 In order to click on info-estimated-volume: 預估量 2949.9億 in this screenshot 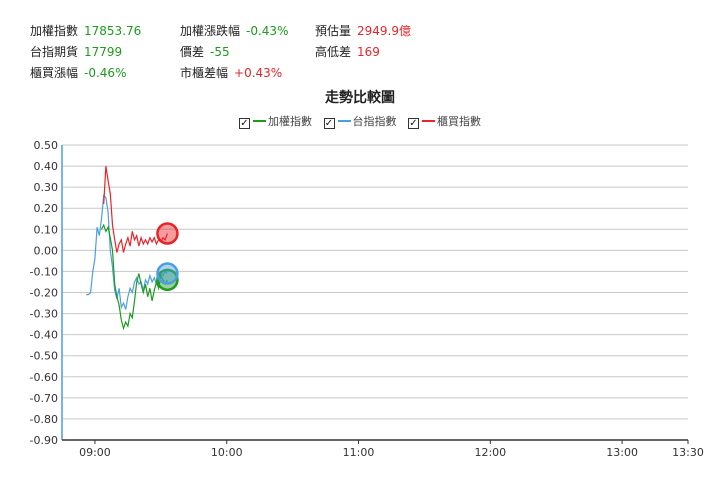, I will do `click(363, 31)`.